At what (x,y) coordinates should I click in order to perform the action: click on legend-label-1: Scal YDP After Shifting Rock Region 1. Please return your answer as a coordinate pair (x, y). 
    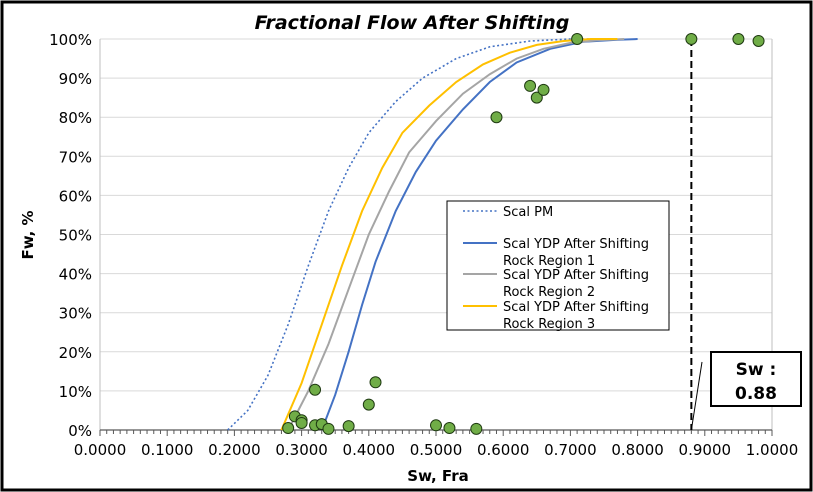
    Looking at the image, I should click on (576, 253).